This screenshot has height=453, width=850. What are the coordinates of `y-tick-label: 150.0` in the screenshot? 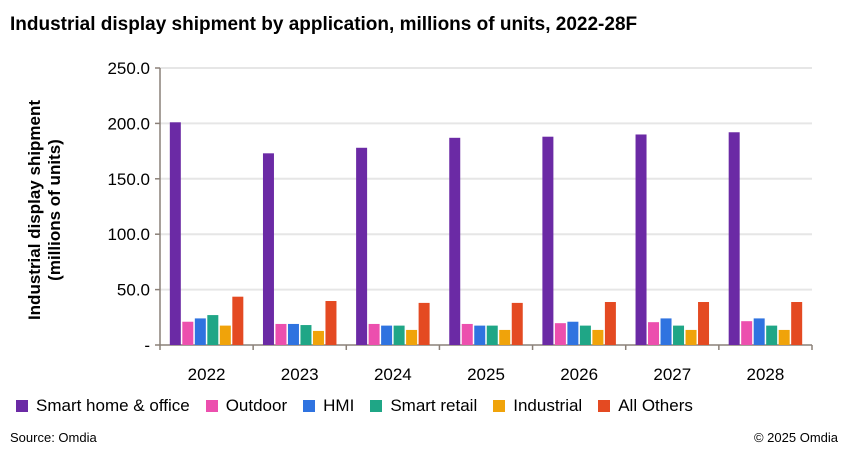 It's located at (128, 179).